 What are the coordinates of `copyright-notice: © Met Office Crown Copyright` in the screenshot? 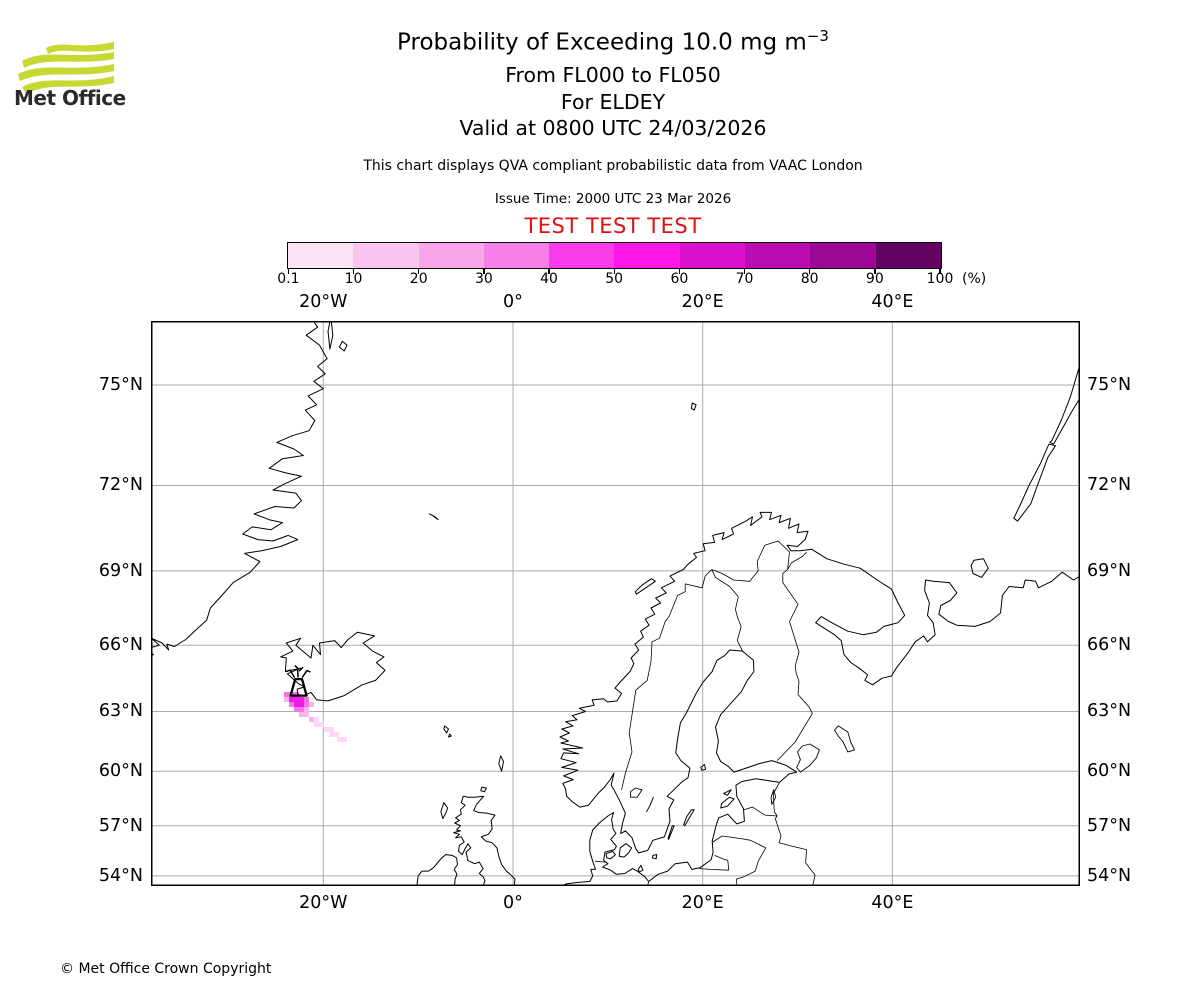 It's located at (166, 969).